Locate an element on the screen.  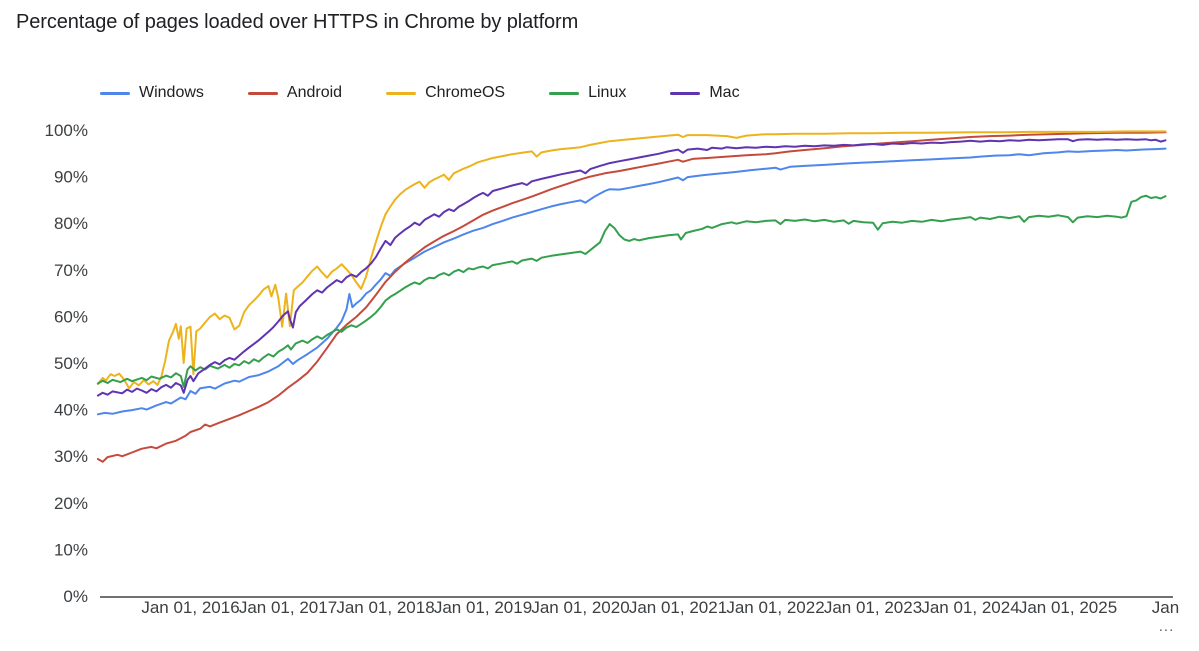
legend-swatch-windows is located at coordinates (115, 93).